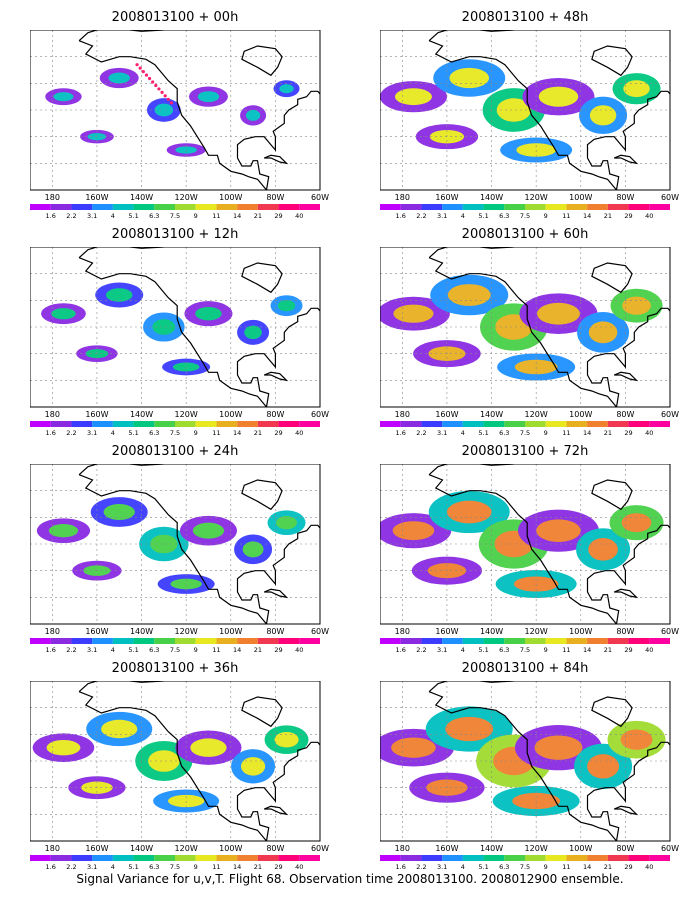  Describe the element at coordinates (566, 650) in the screenshot. I see `colorbar-label: 11` at that location.